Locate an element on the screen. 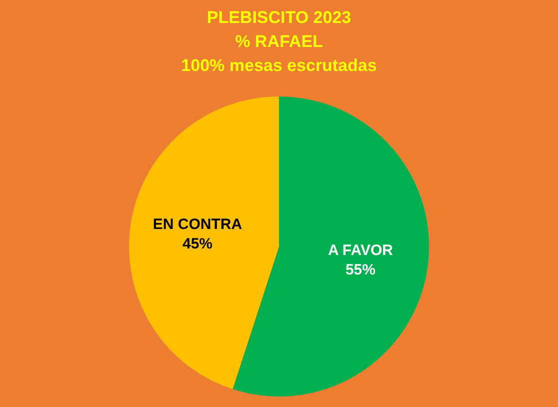 This screenshot has height=407, width=558. slice-label: A FAVOR is located at coordinates (361, 250).